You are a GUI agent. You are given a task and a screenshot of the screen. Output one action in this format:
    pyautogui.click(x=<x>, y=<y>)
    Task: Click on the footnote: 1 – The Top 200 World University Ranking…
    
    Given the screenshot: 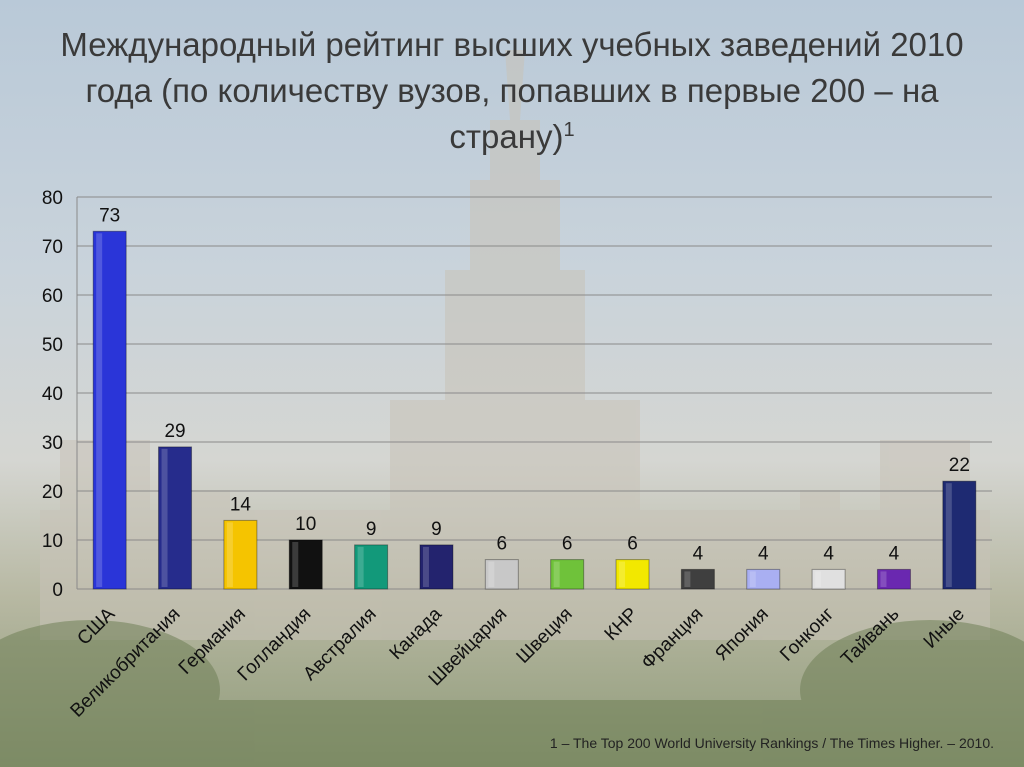 What is the action you would take?
    pyautogui.click(x=771, y=743)
    